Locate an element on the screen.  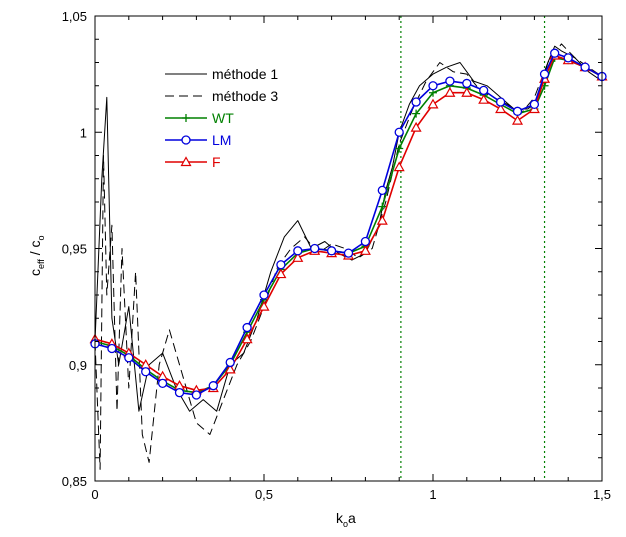
legend-item-methode-3: méthode 3 is located at coordinates (221, 96).